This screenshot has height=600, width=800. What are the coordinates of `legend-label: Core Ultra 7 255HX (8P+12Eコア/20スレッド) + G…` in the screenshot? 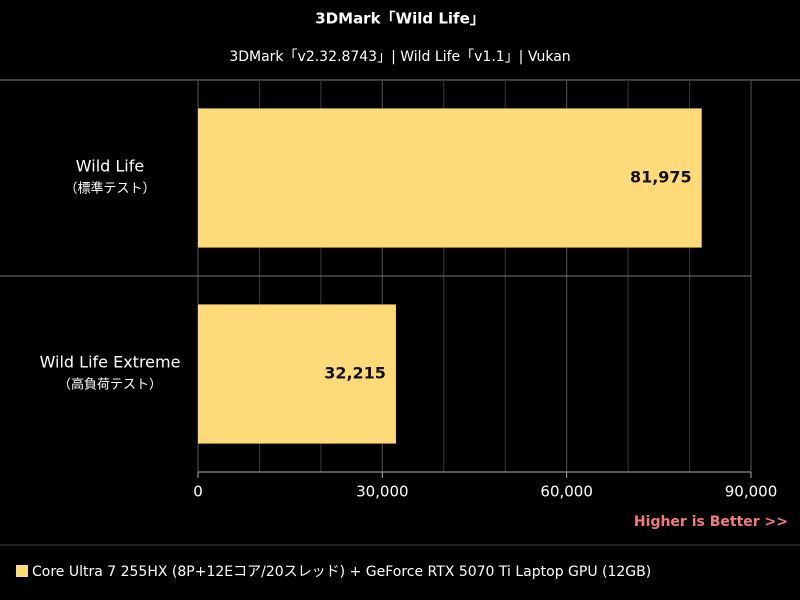 It's located at (341, 572).